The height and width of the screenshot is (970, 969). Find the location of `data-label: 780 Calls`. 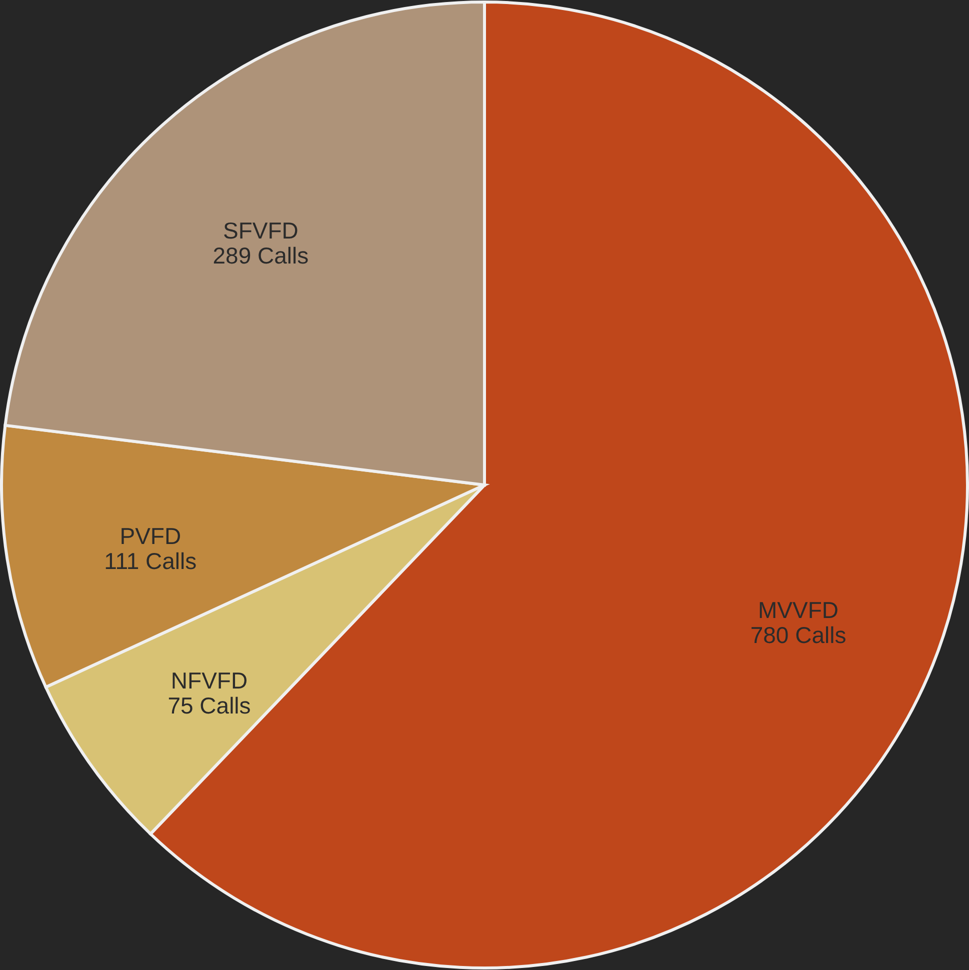

data-label: 780 Calls is located at coordinates (798, 635).